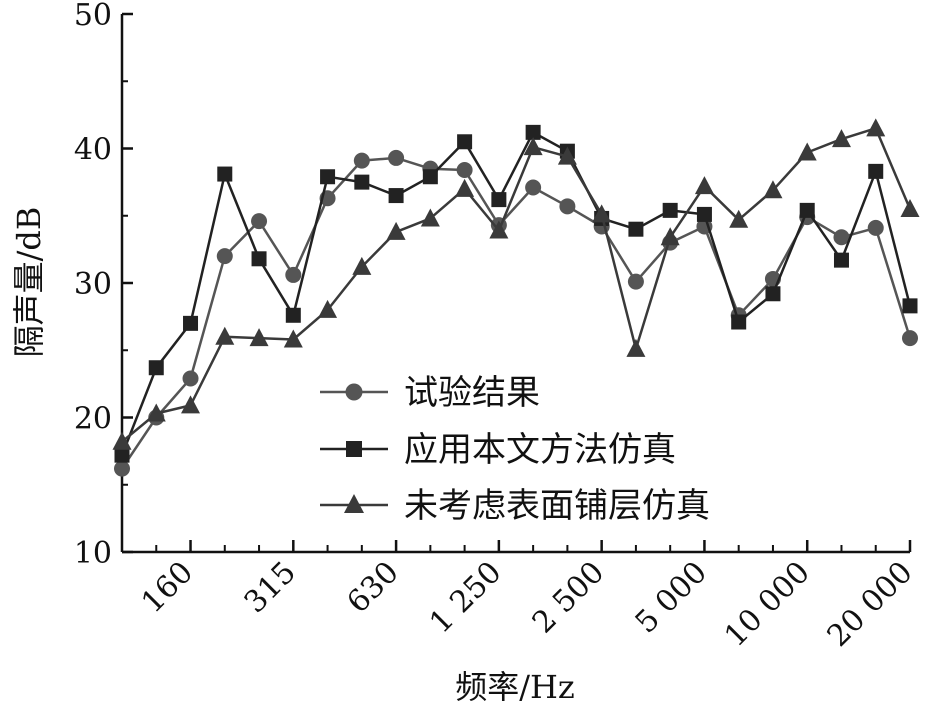 This screenshot has width=945, height=706. Describe the element at coordinates (29, 282) in the screenshot. I see `y-axis-title: 隔声量/dB` at that location.